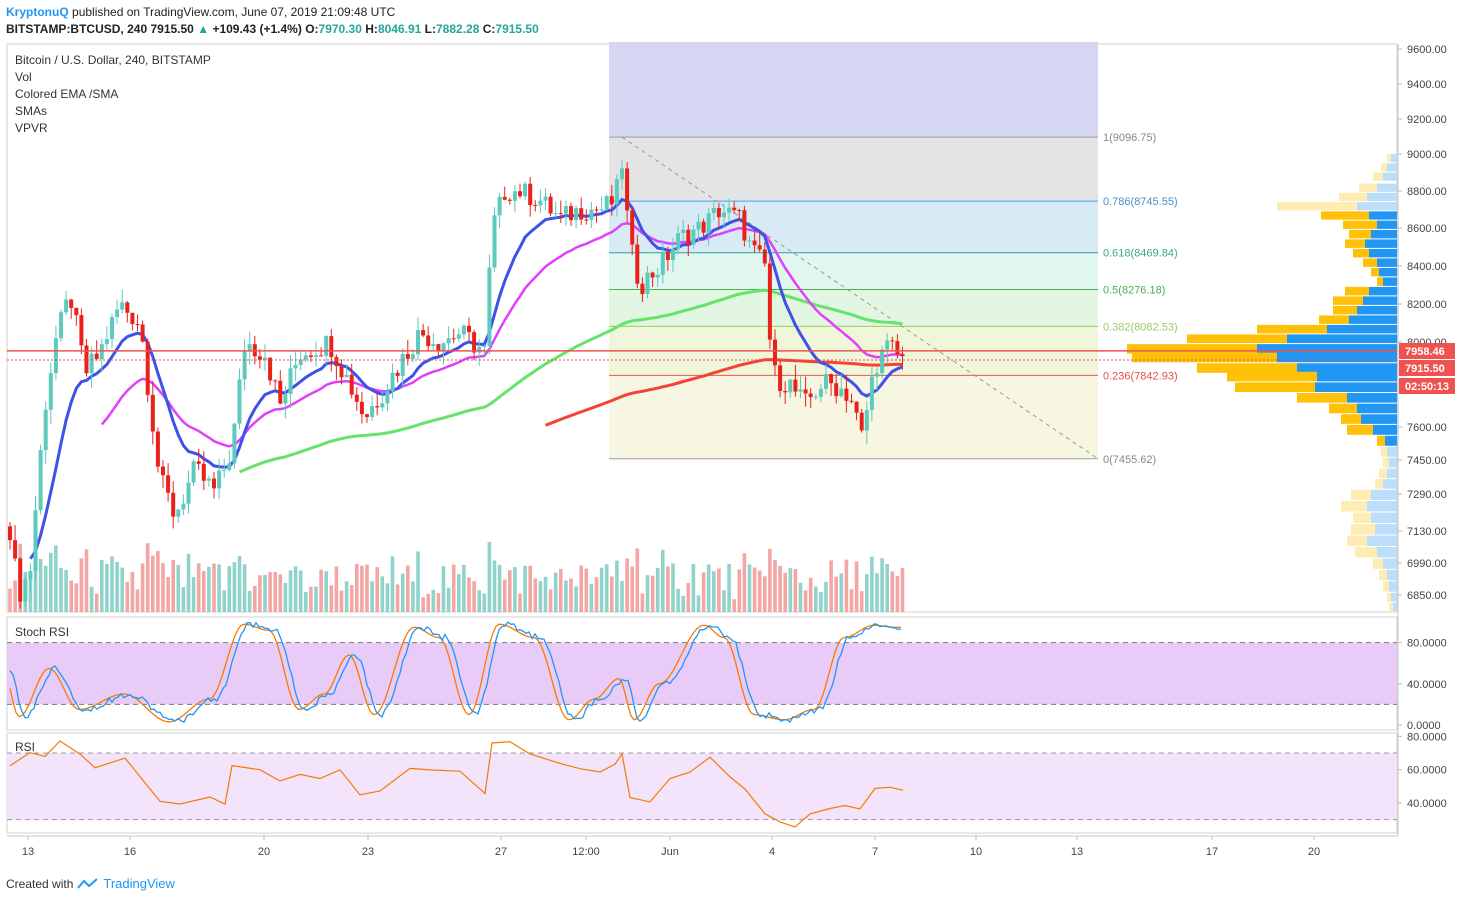 The width and height of the screenshot is (1462, 900). Describe the element at coordinates (42, 632) in the screenshot. I see `stoch-rsi-label: Stoch RSI` at that location.